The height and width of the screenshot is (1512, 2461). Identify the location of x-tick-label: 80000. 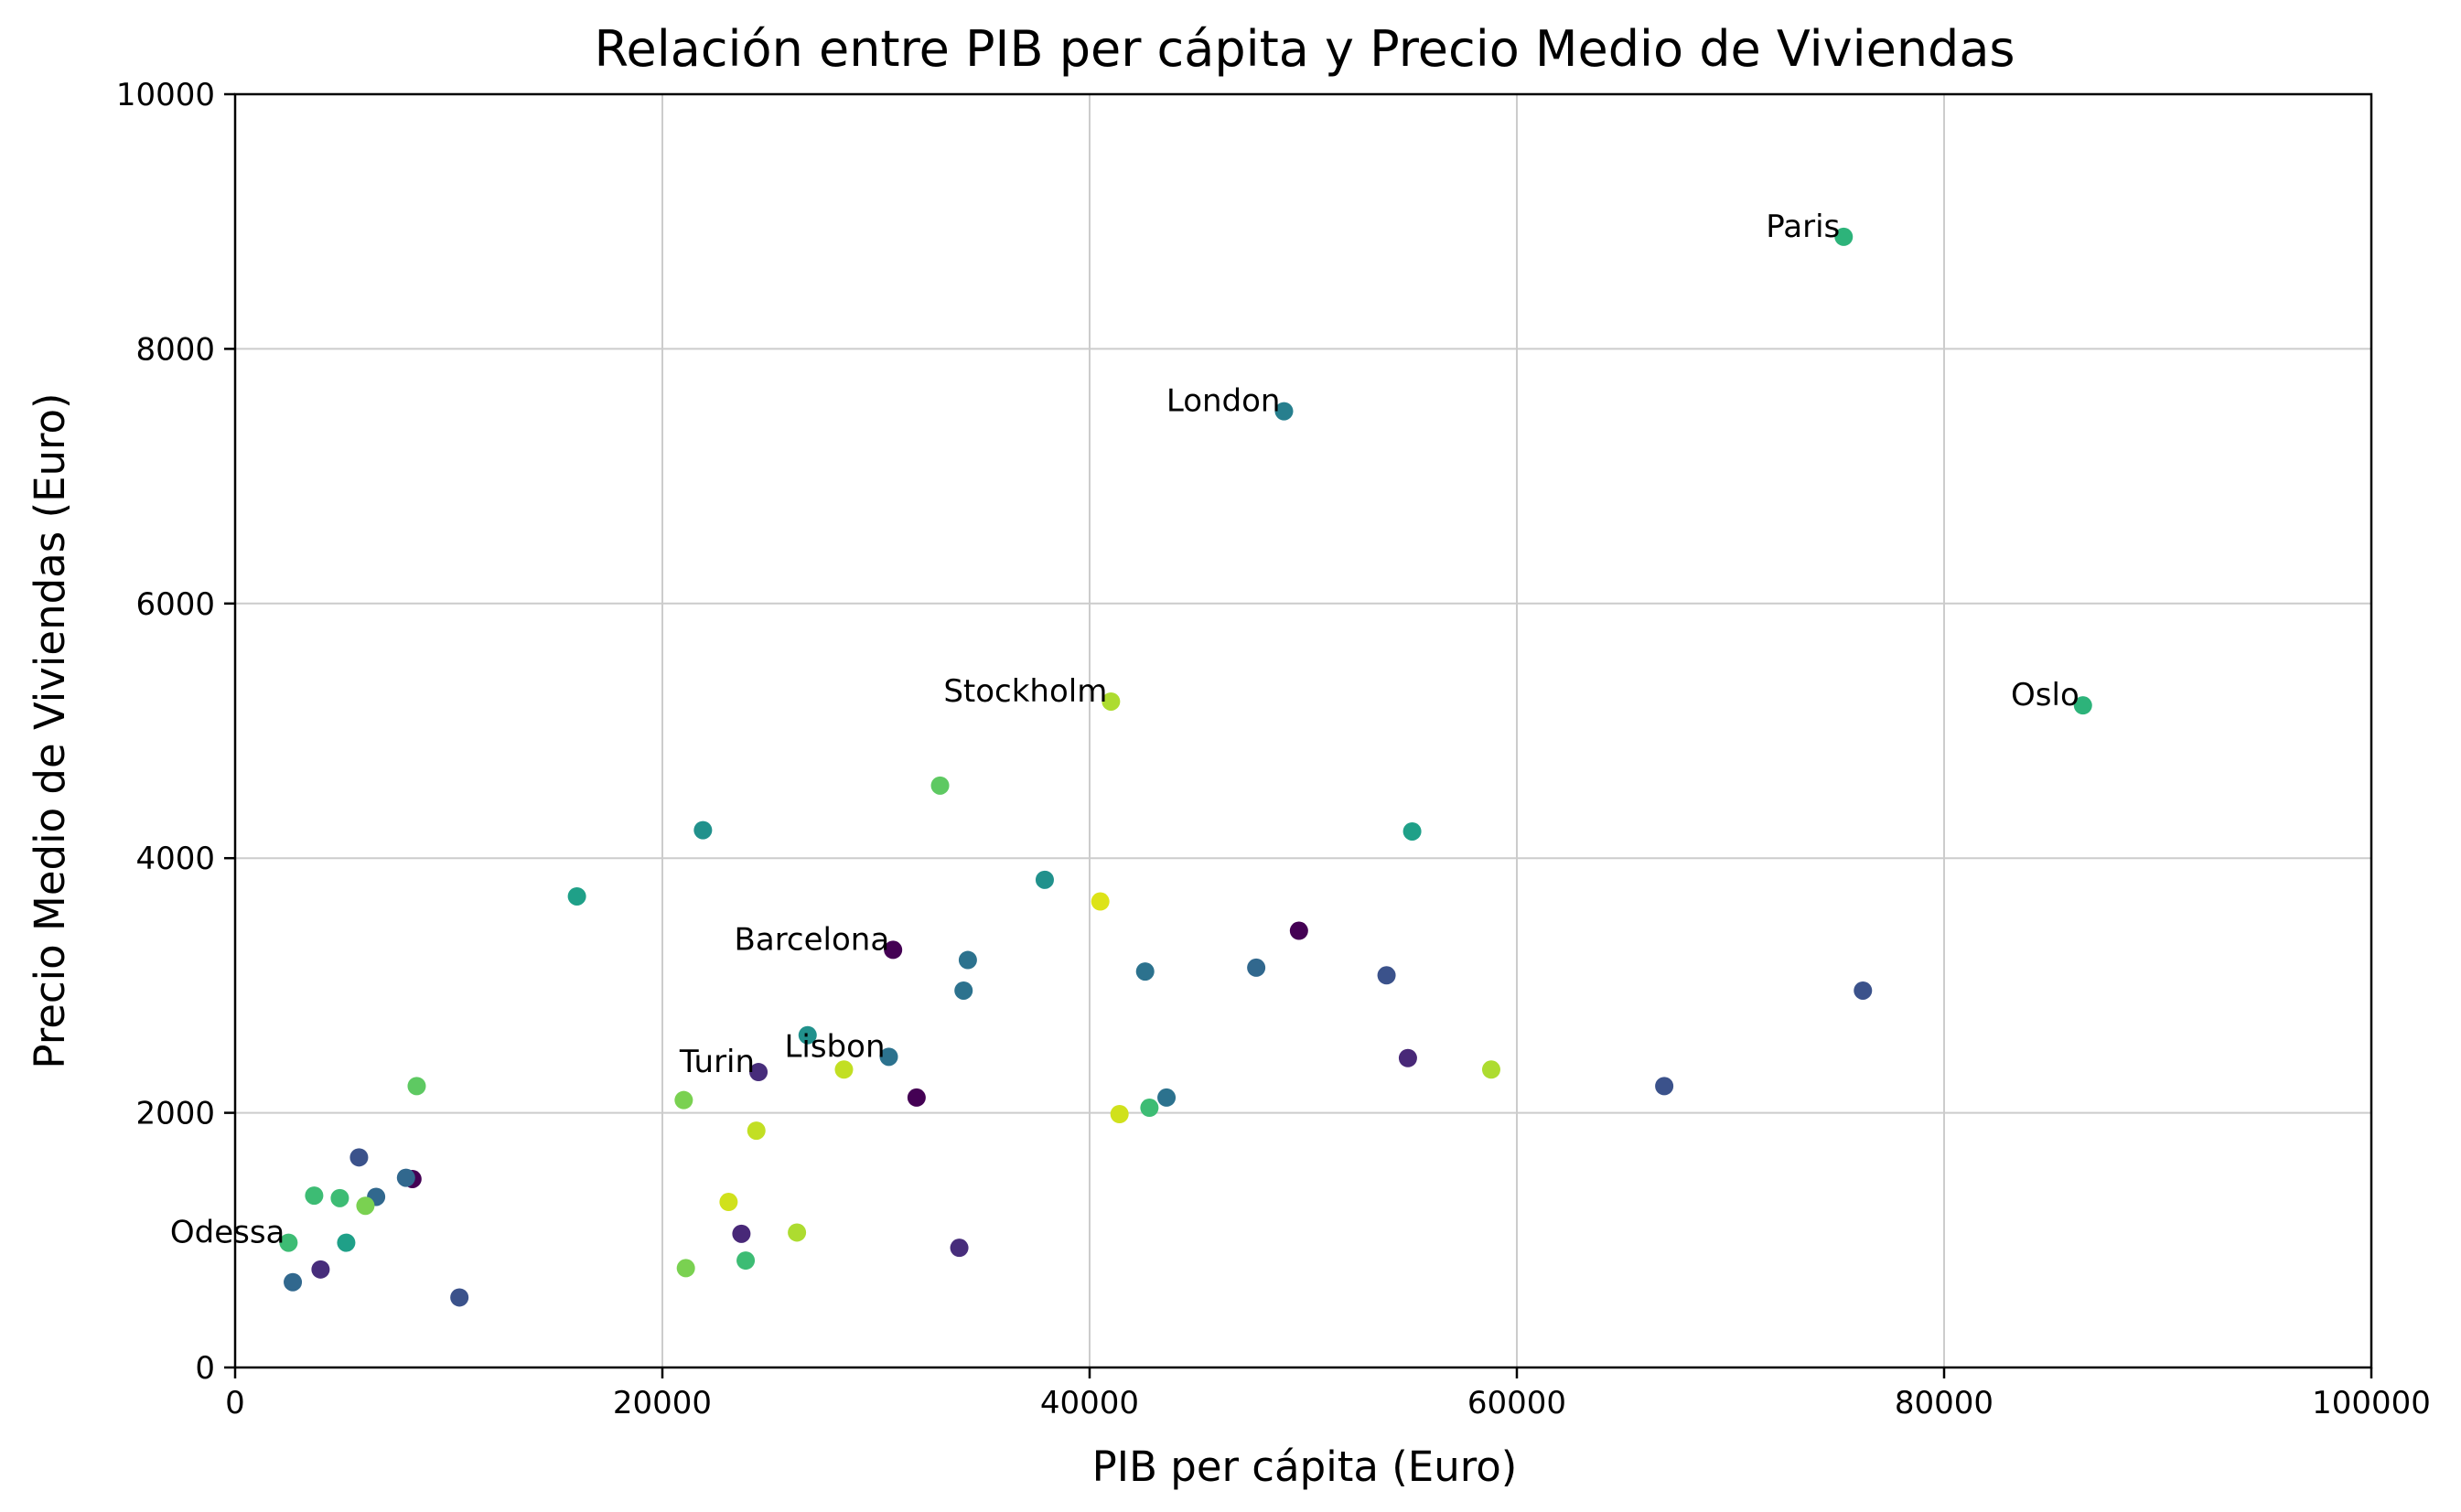
(1944, 1403).